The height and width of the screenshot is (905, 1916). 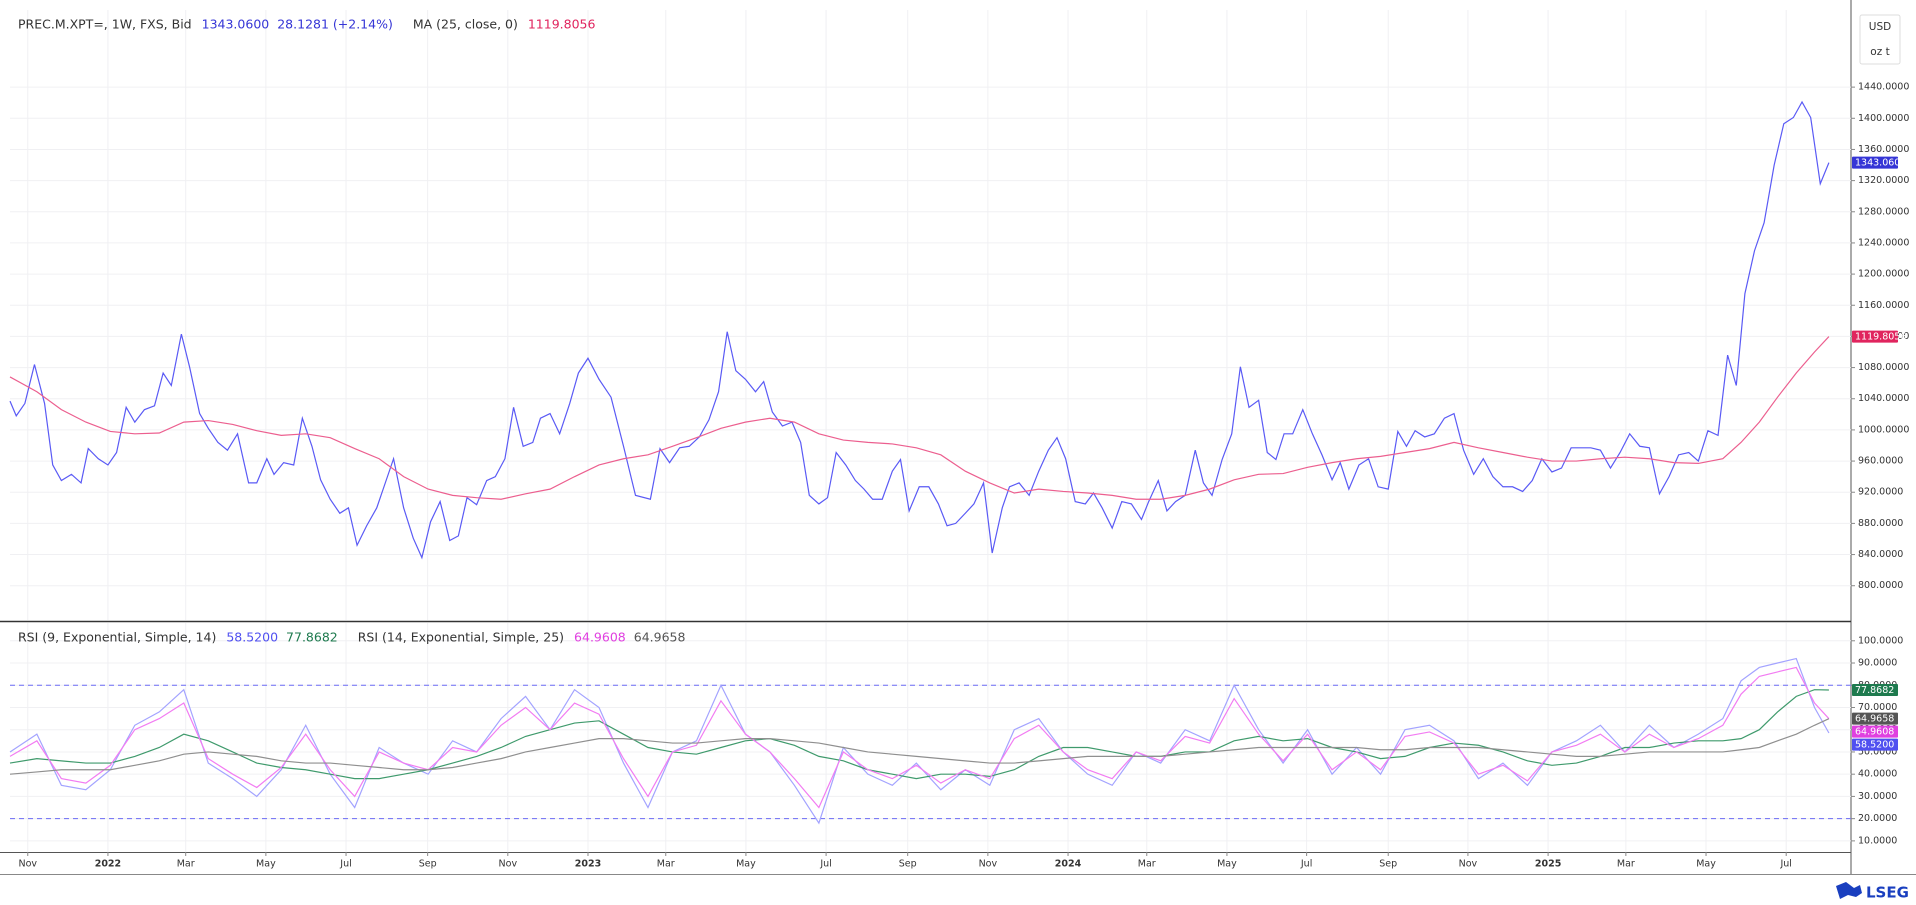 I want to click on value-tag-label: 77.8682, so click(x=1874, y=690).